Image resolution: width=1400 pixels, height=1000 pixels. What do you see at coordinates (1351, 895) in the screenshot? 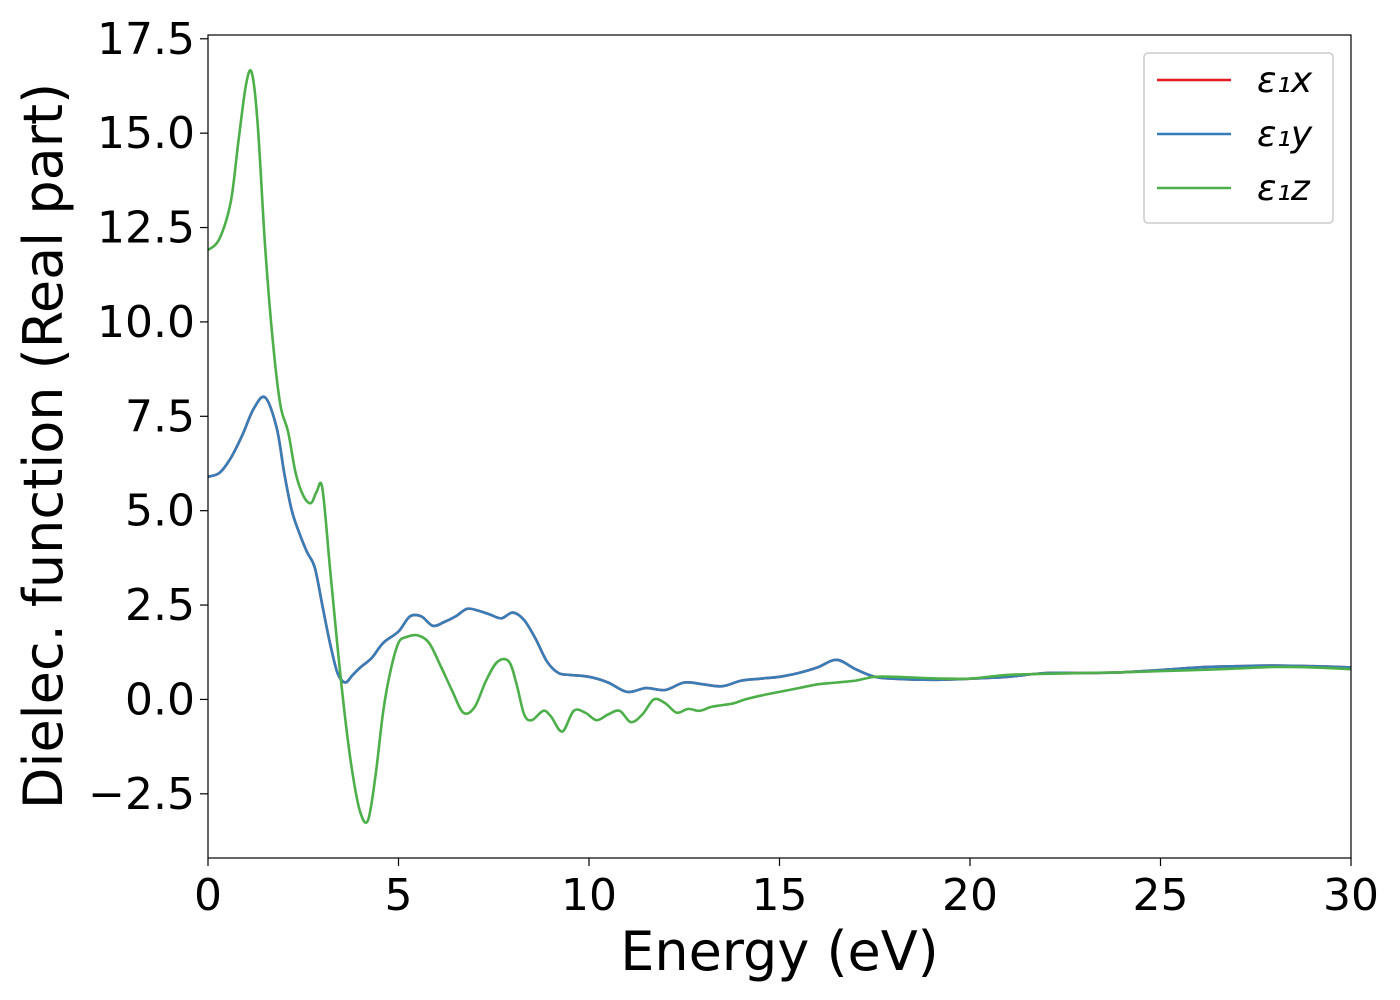
I see `x-tick-label: 30` at bounding box center [1351, 895].